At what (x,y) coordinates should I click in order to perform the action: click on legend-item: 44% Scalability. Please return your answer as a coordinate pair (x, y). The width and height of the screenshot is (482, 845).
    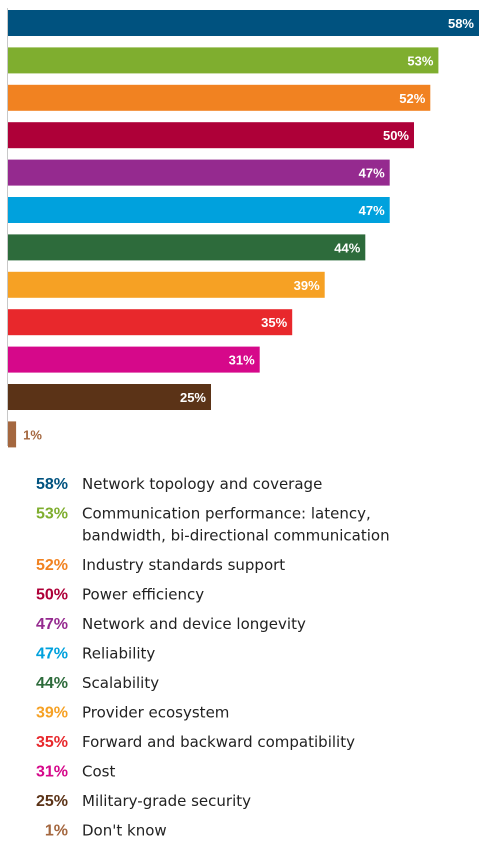
    Looking at the image, I should click on (97, 683).